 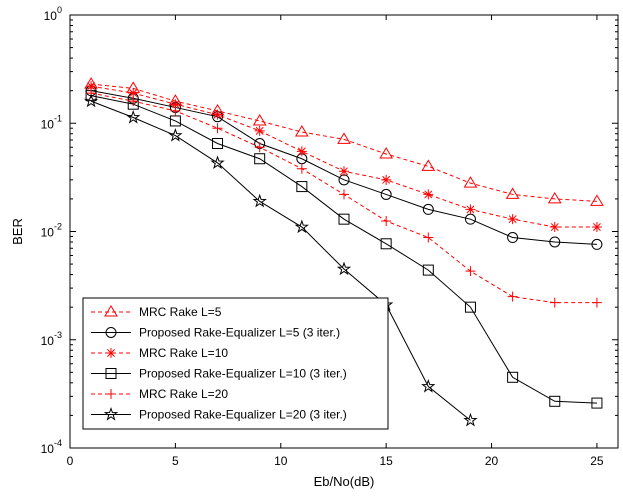 I want to click on legend-label: Proposed Rake-Equalizer L=10 (3 iter.), so click(x=243, y=374).